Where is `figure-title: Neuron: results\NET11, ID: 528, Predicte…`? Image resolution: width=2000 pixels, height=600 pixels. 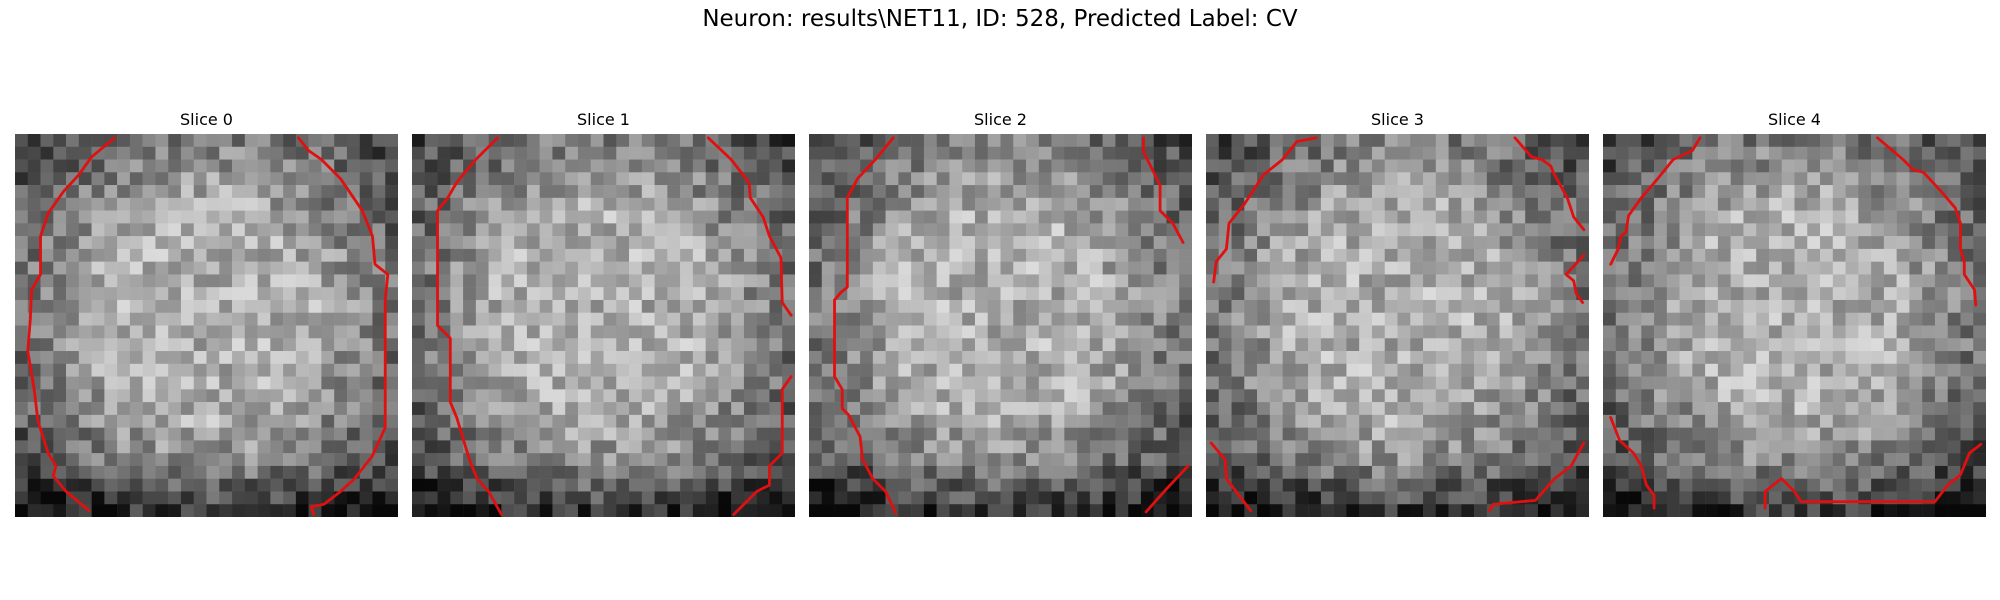
figure-title: Neuron: results\NET11, ID: 528, Predicte… is located at coordinates (1000, 19).